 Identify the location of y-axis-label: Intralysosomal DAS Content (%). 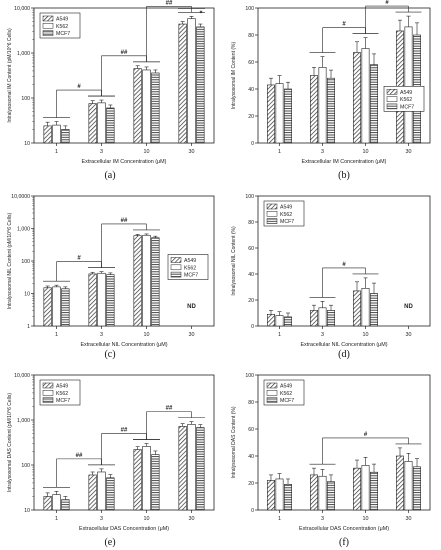
(234, 442).